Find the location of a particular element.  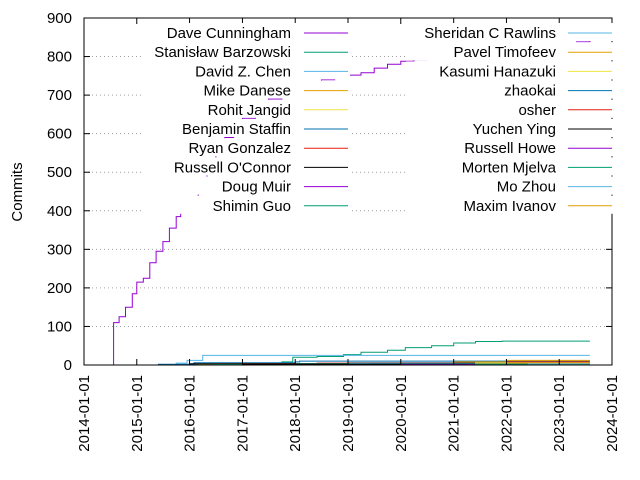

x-tick-label: 2020-01-01 is located at coordinates (401, 413).